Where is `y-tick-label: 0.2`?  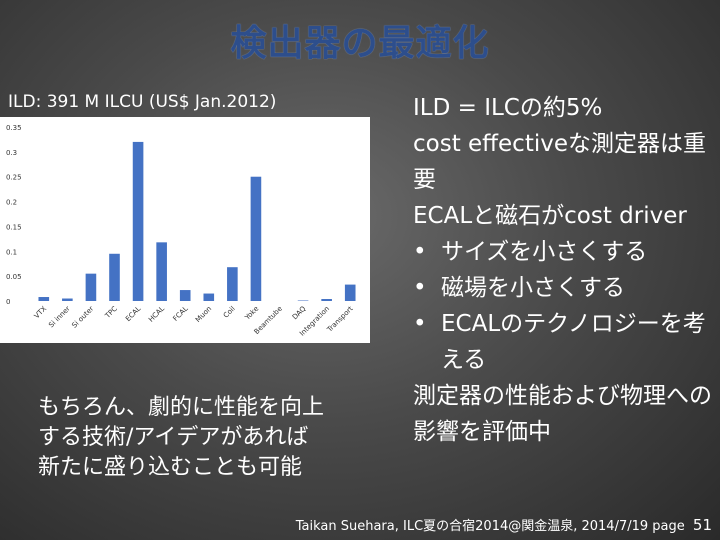 y-tick-label: 0.2 is located at coordinates (11, 203).